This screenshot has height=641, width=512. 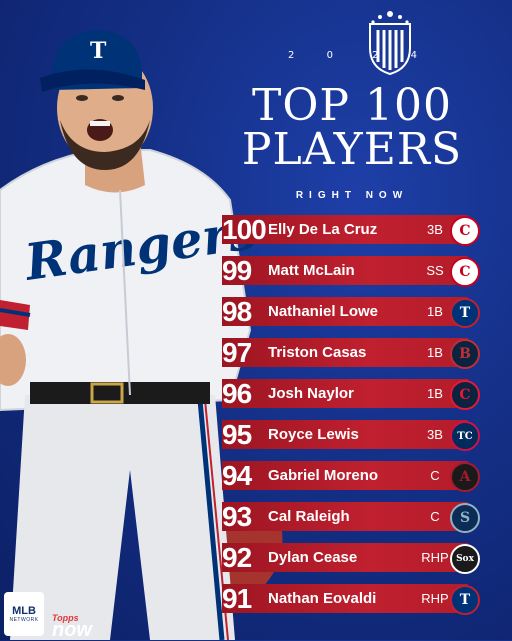 I want to click on shield-logo-icon, so click(x=390, y=43).